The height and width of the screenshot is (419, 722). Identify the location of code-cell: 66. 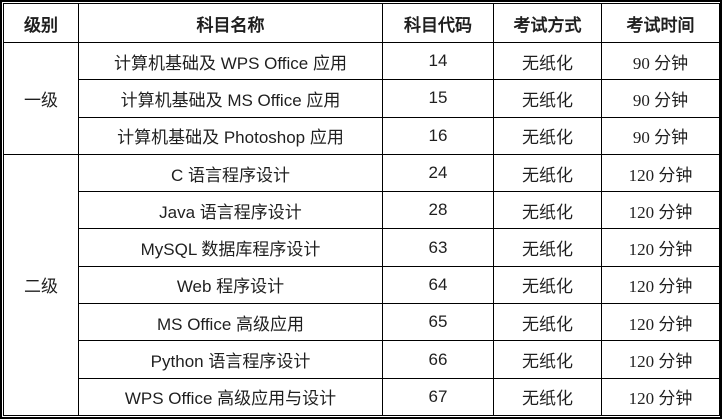
(438, 359).